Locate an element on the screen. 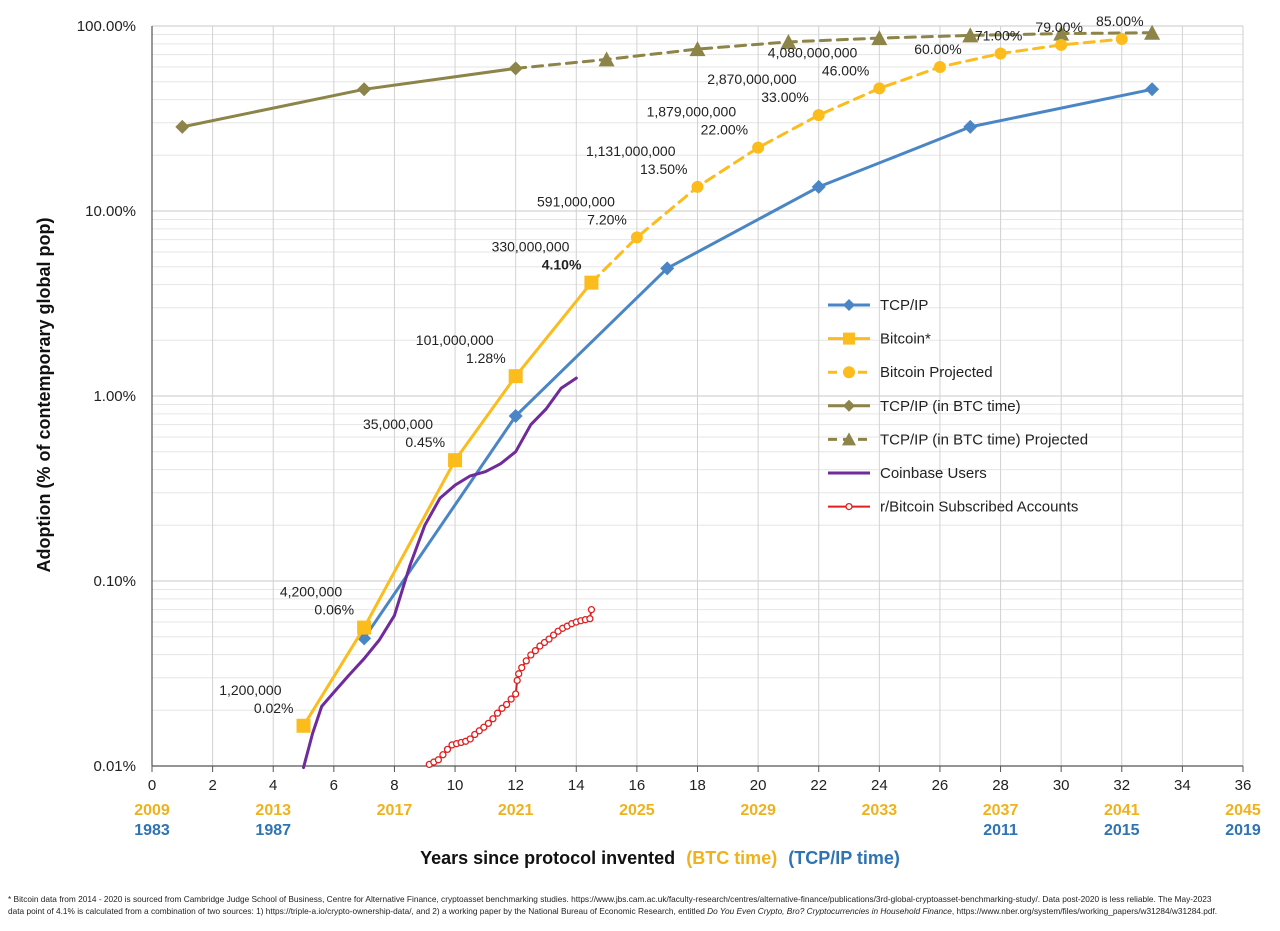 This screenshot has width=1280, height=931. annotation-users: 4,200,000 is located at coordinates (311, 592).